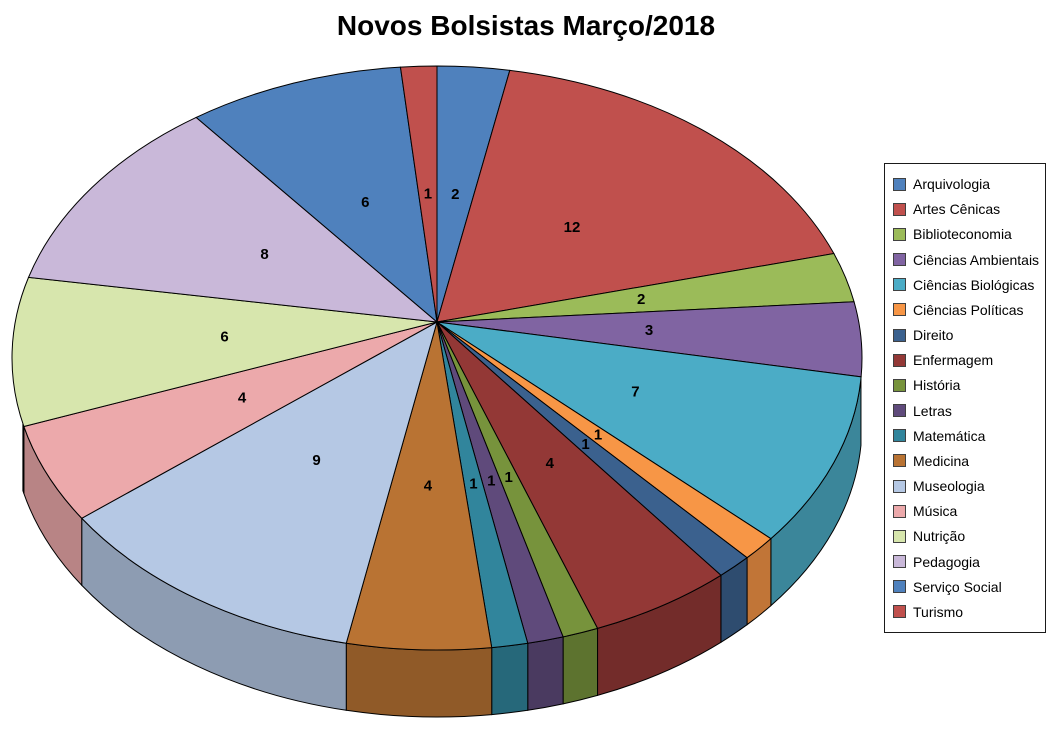 The width and height of the screenshot is (1052, 740). What do you see at coordinates (949, 435) in the screenshot?
I see `legend-item-label: Matemática` at bounding box center [949, 435].